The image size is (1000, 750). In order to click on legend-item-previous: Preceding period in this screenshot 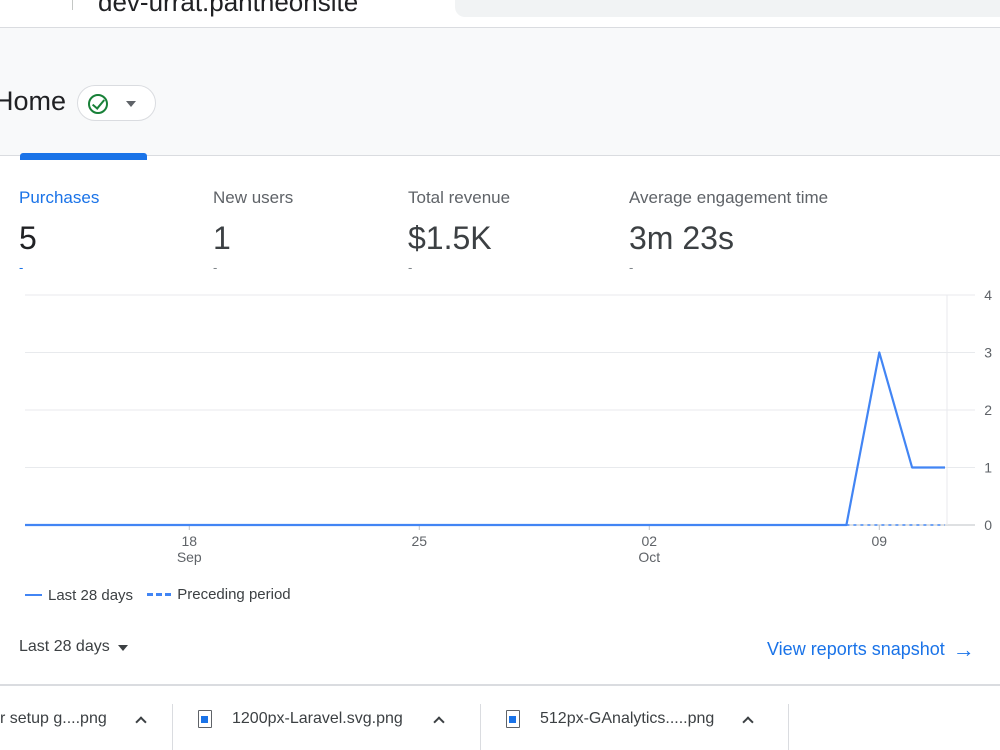, I will do `click(219, 594)`.